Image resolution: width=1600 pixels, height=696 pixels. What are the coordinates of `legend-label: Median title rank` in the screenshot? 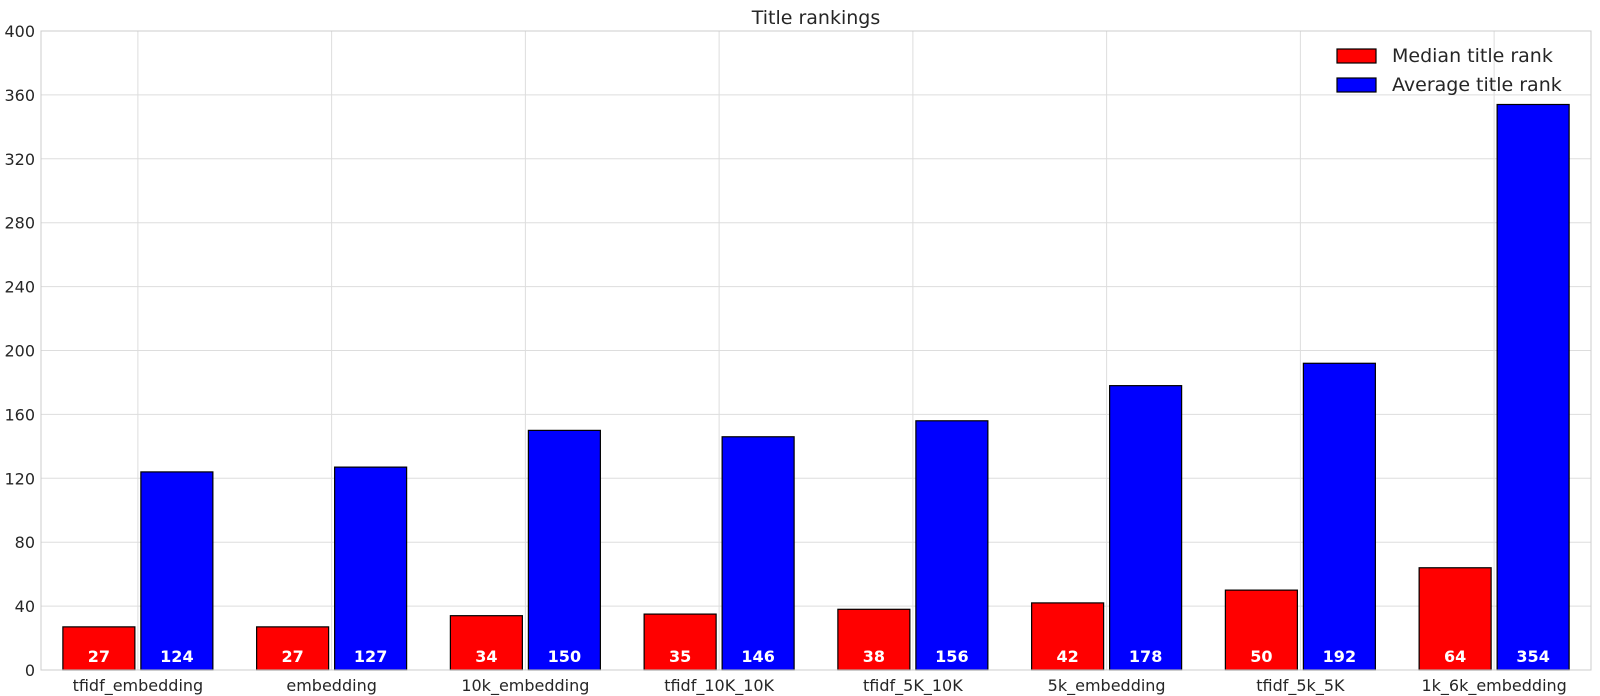 It's located at (1472, 56).